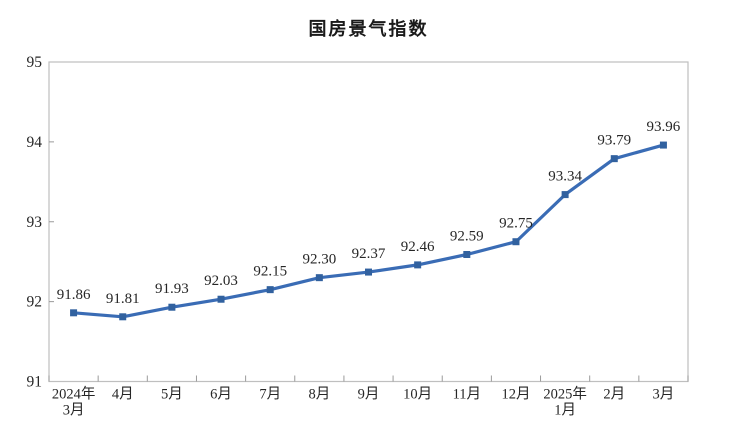  Describe the element at coordinates (467, 236) in the screenshot. I see `data-point-label: 92.59` at that location.